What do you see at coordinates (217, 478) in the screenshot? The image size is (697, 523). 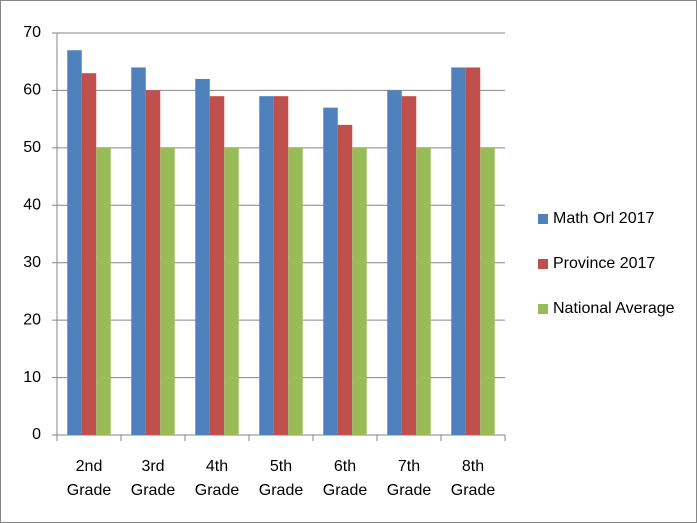 I see `x-tick-label: 4th Grade` at bounding box center [217, 478].